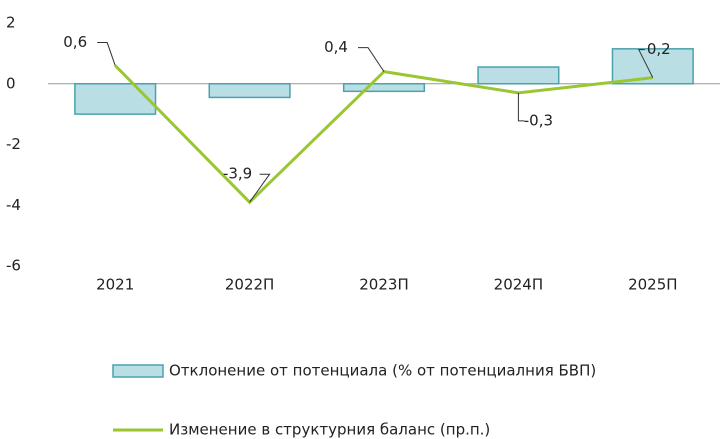 This screenshot has width=727, height=439. What do you see at coordinates (518, 285) in the screenshot?
I see `x-tick-label: 2024П` at bounding box center [518, 285].